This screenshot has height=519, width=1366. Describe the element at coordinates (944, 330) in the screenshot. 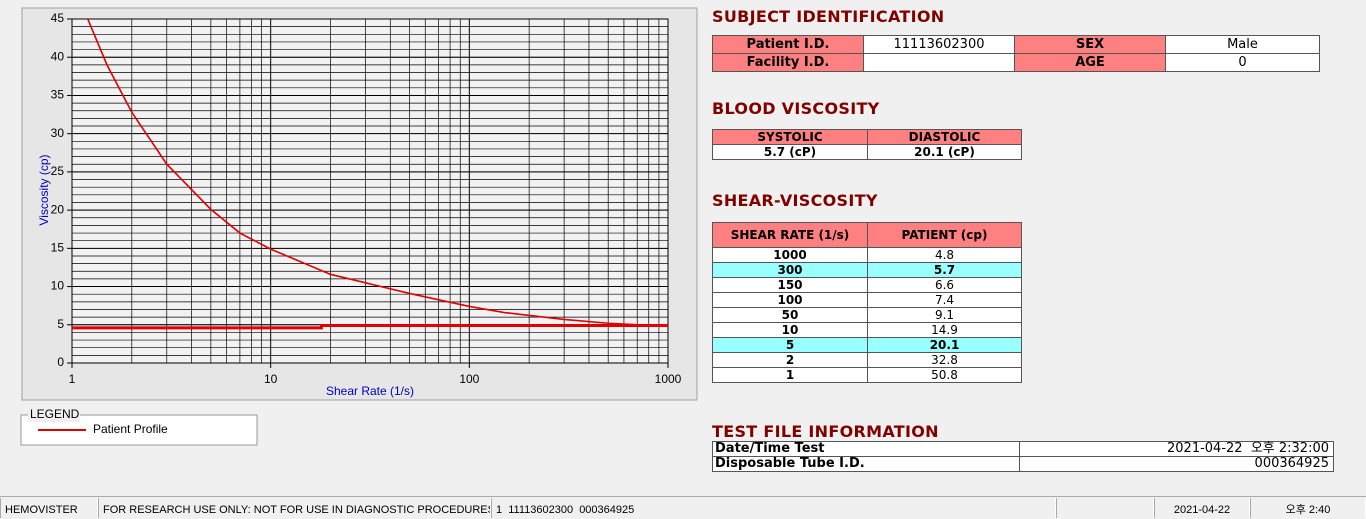

I see `cell: 14.9` at that location.